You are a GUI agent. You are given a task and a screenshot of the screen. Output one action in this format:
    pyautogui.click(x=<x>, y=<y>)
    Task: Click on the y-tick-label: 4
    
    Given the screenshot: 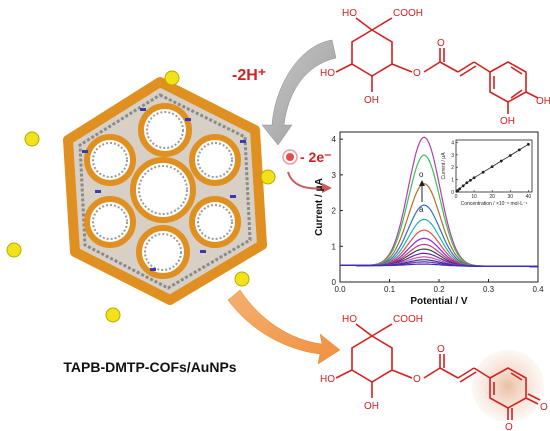 What is the action you would take?
    pyautogui.click(x=334, y=139)
    